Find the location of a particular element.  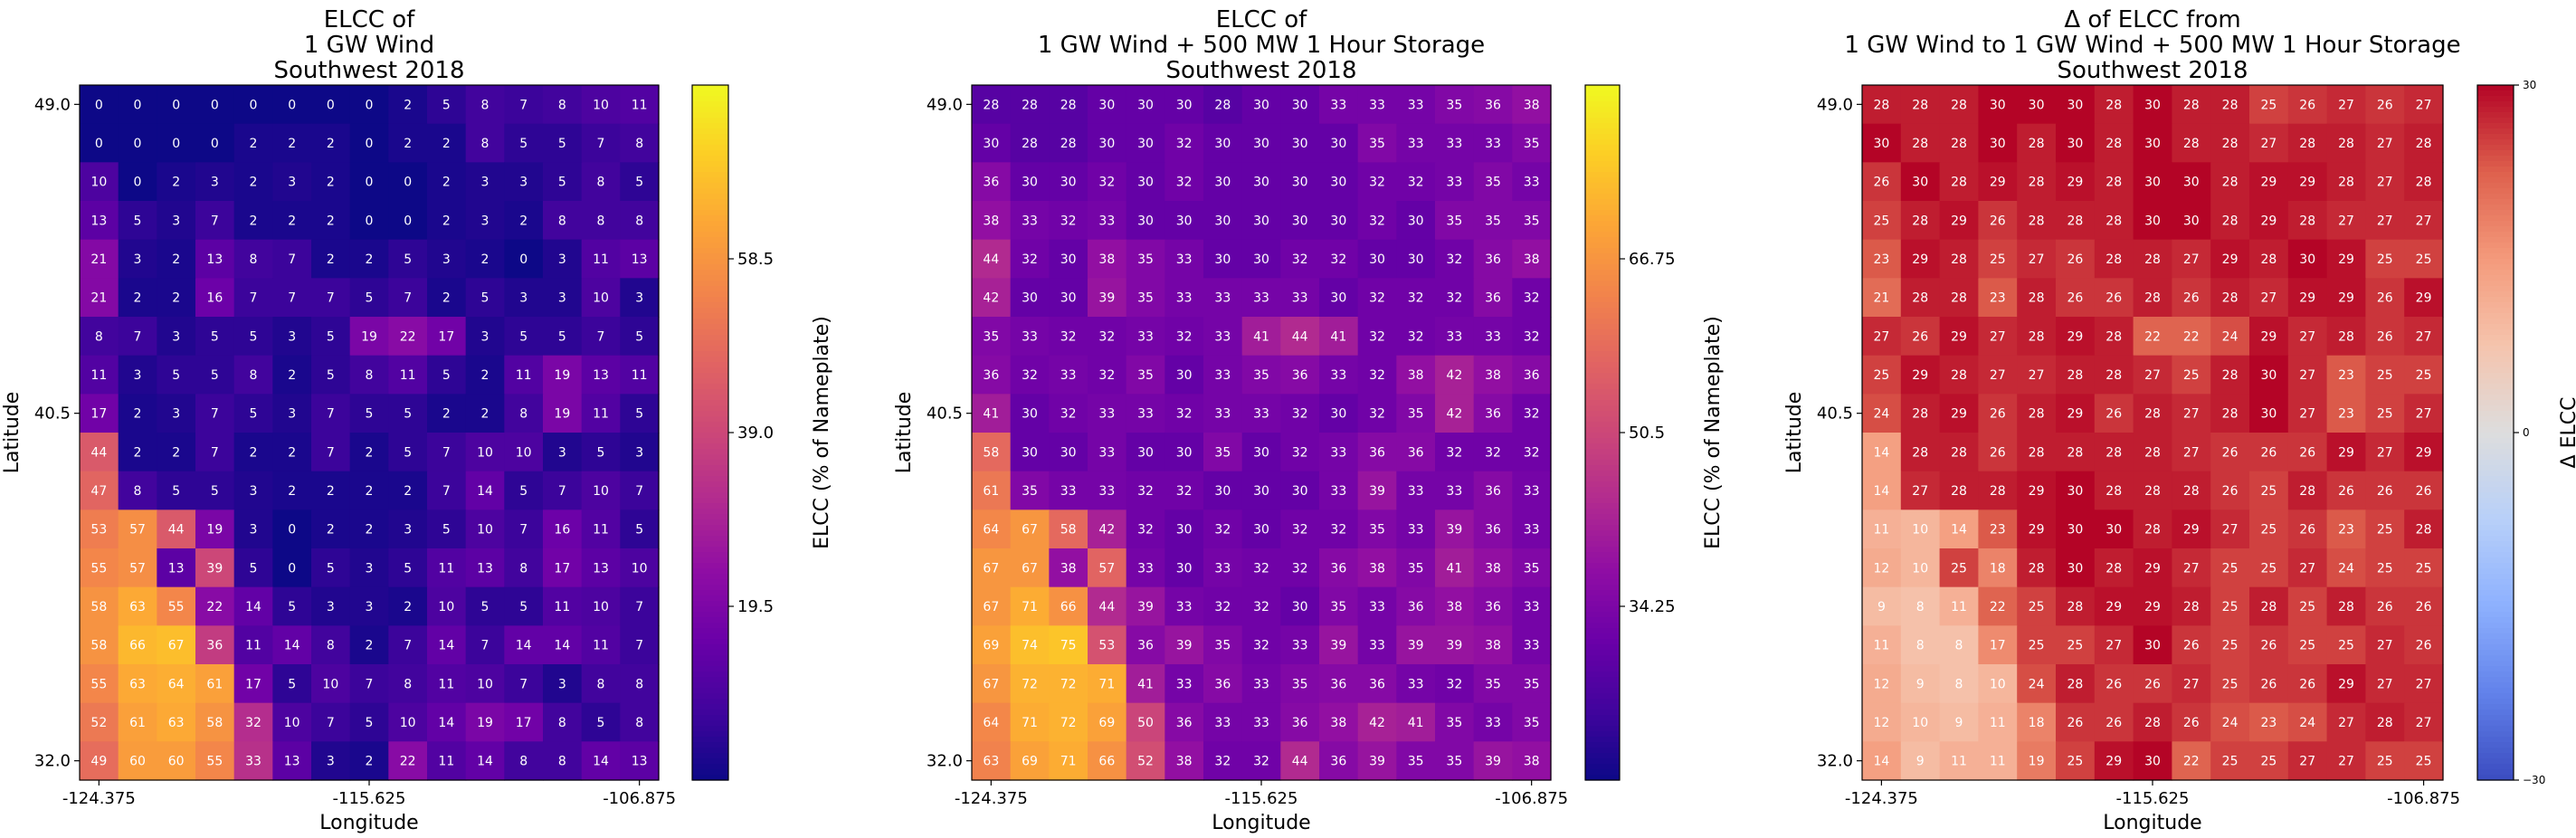

cell-value-label: 71 is located at coordinates (1068, 762).